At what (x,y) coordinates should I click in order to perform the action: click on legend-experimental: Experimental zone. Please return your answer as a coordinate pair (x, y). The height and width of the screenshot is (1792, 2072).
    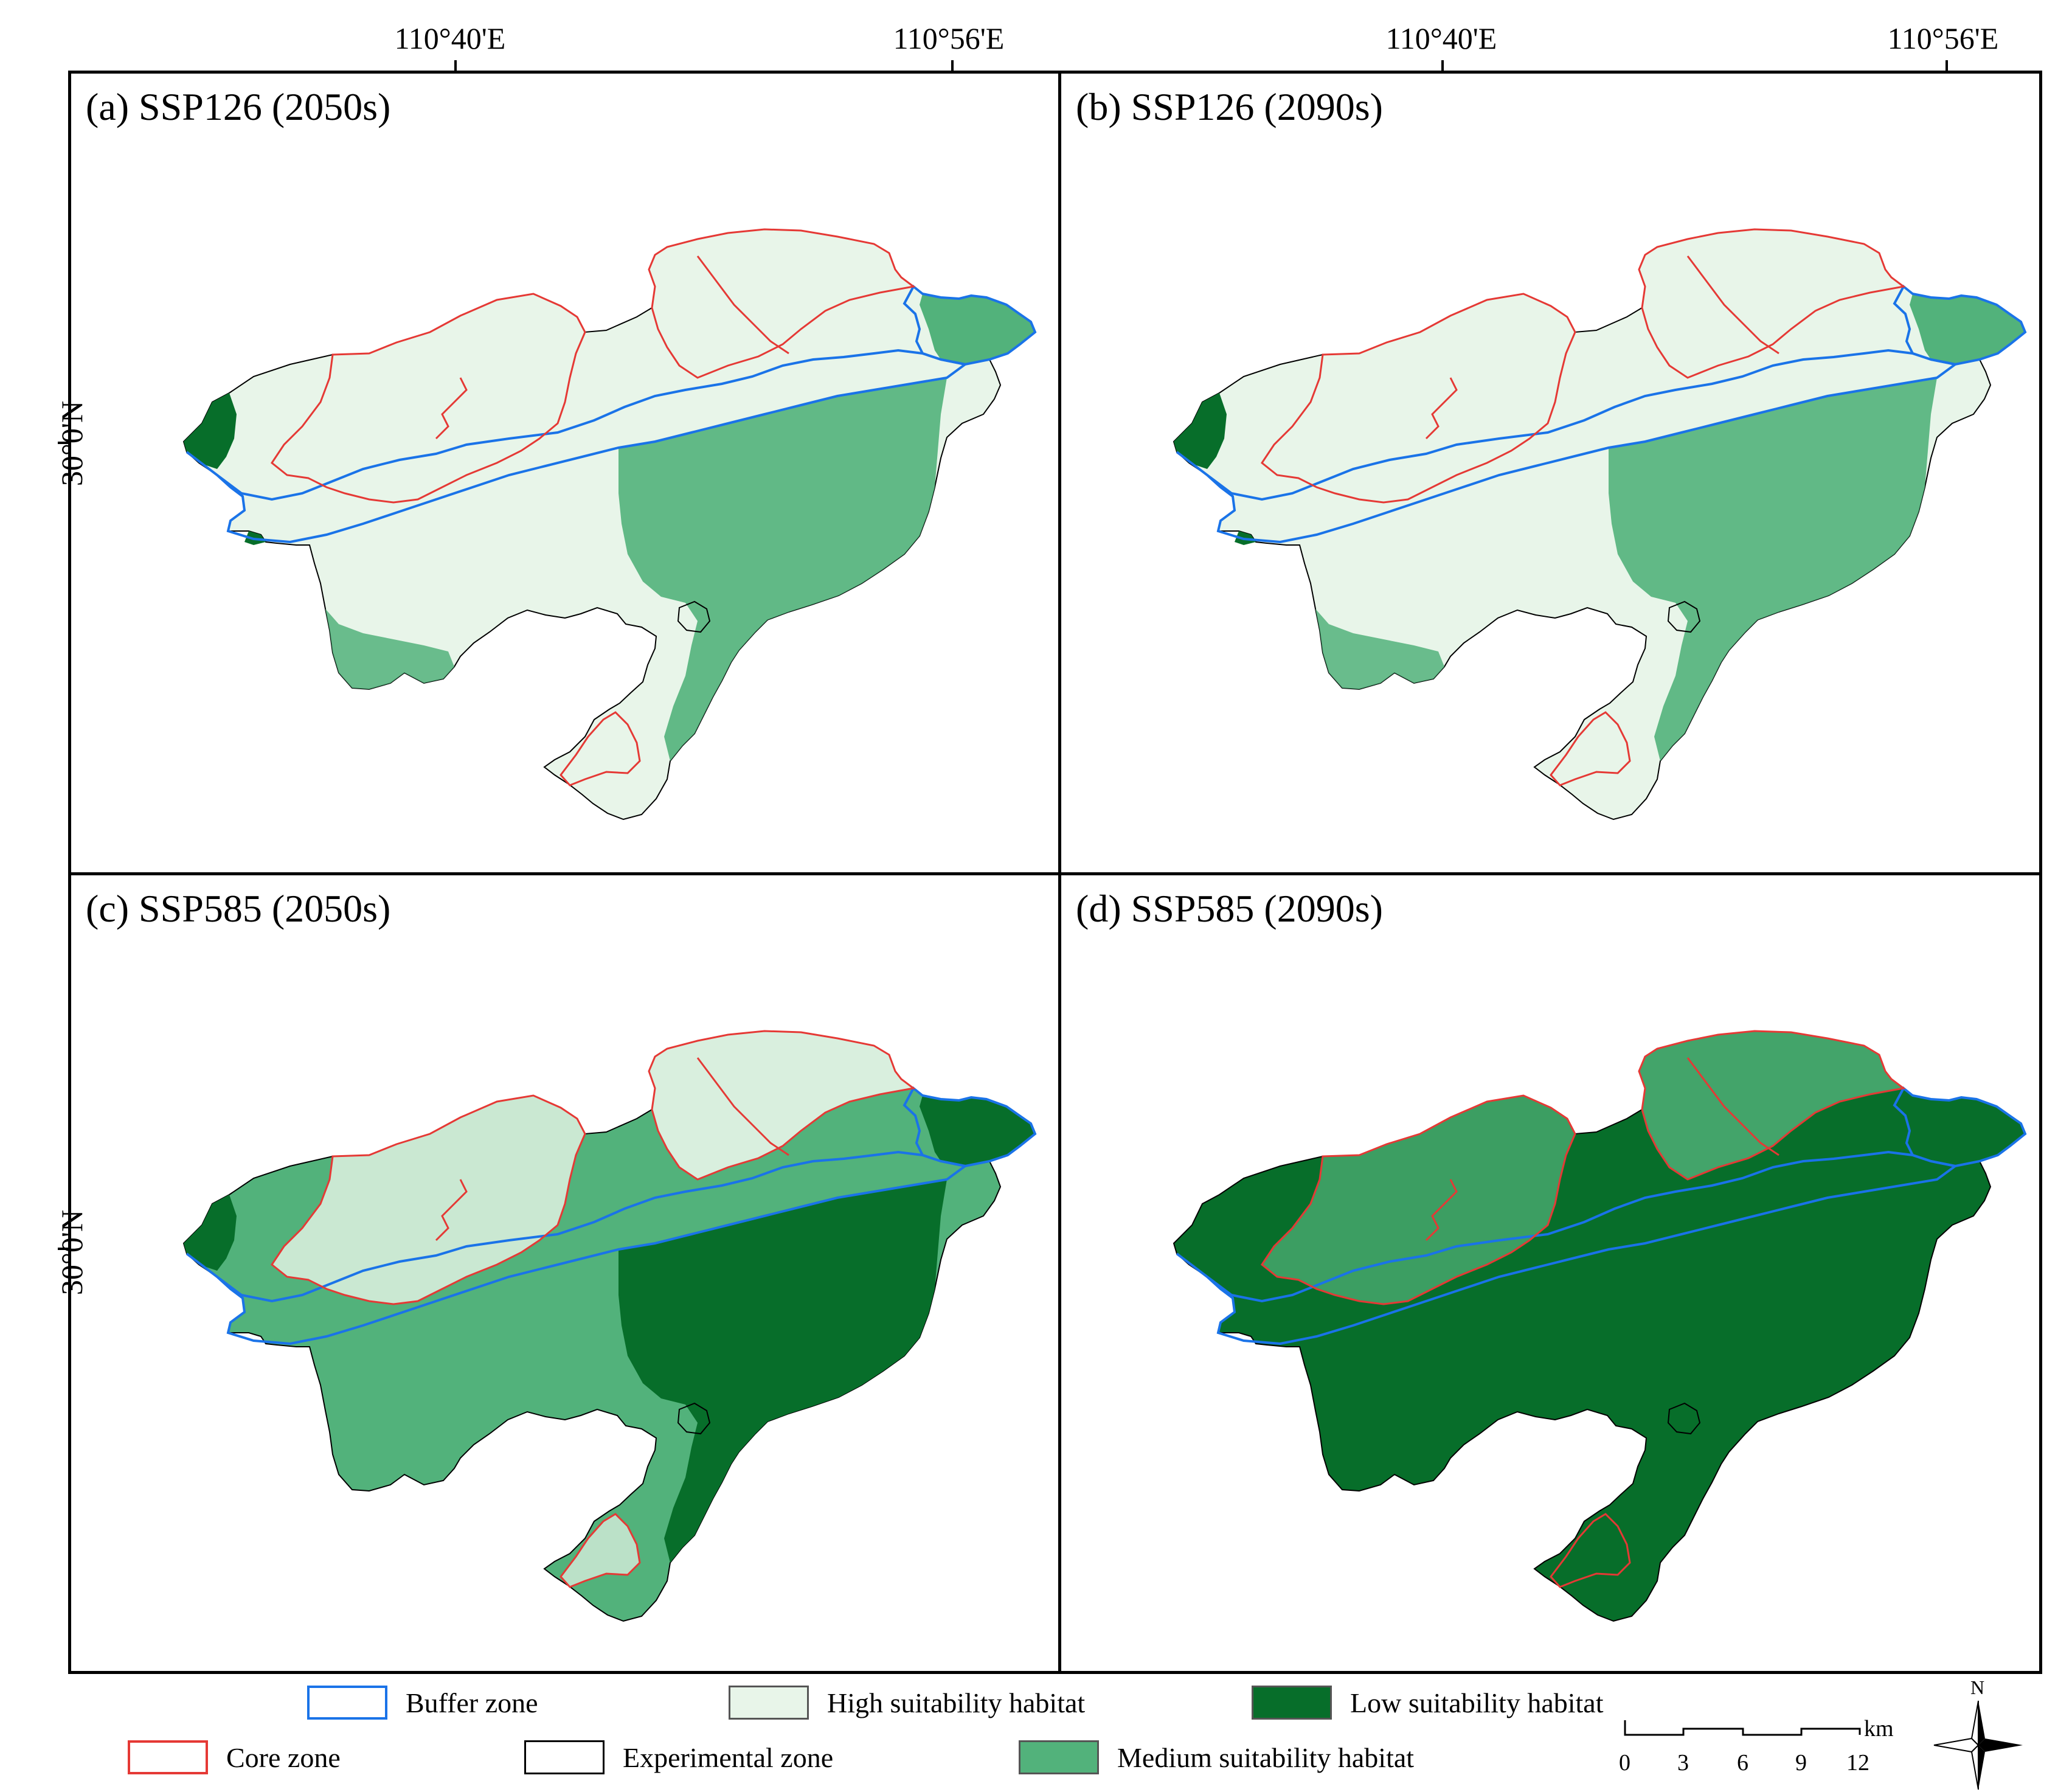
    Looking at the image, I should click on (678, 1757).